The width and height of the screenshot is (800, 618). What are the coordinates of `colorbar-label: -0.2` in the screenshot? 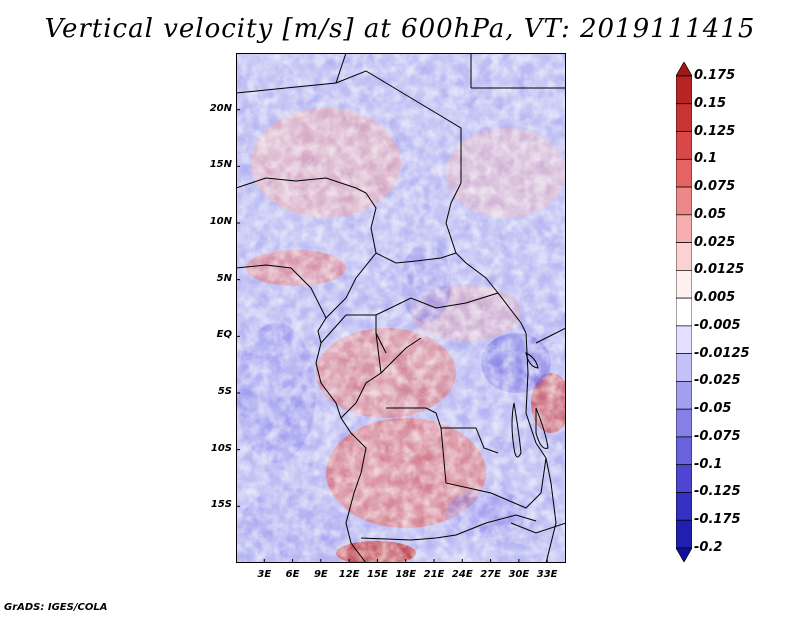 It's located at (708, 547).